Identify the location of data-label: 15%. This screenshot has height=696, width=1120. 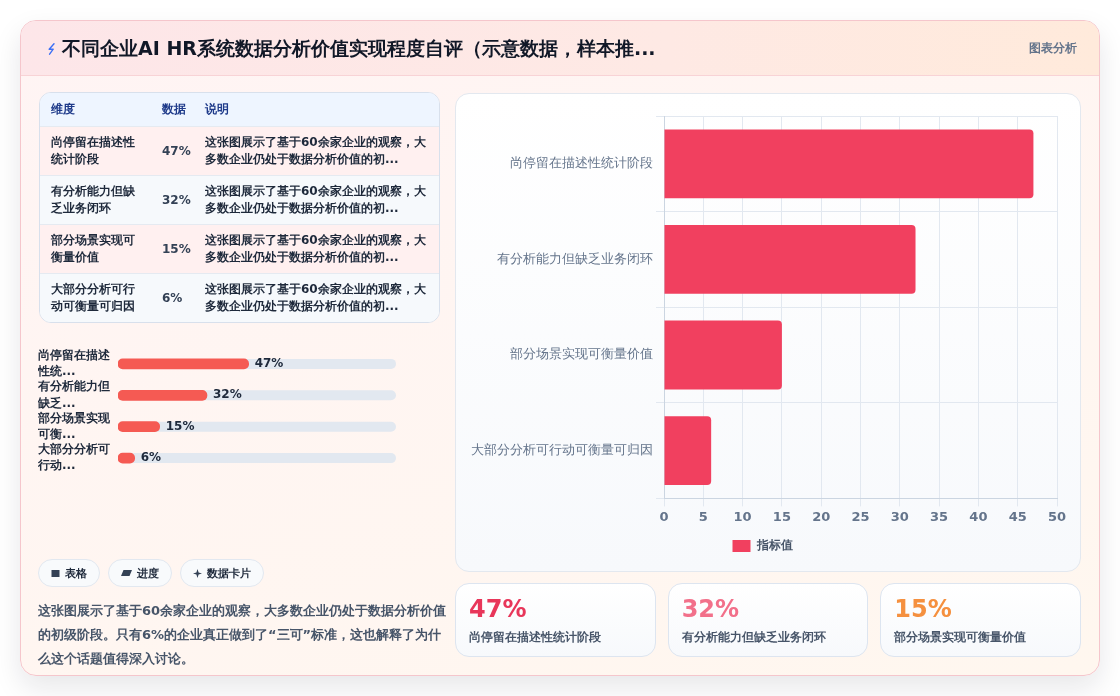
(180, 425).